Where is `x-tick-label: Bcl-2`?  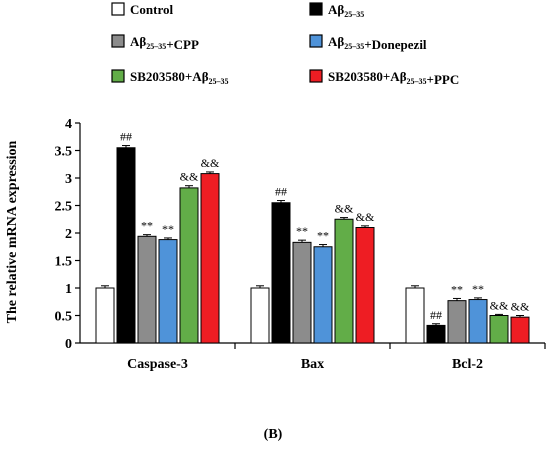 x-tick-label: Bcl-2 is located at coordinates (467, 364).